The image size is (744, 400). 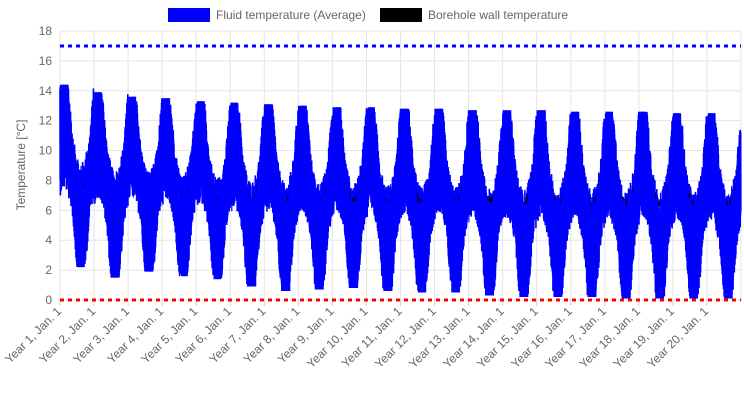 I want to click on x-tick-label: Year 20, Jan. 1, so click(x=677, y=337).